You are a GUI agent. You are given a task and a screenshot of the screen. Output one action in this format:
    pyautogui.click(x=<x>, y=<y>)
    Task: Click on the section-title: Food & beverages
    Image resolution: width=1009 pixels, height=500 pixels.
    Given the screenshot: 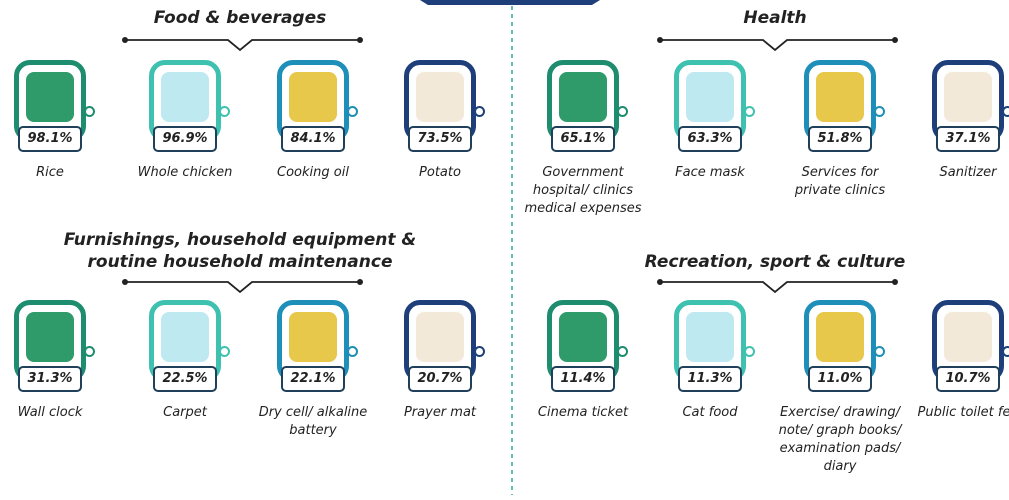 What is the action you would take?
    pyautogui.click(x=240, y=18)
    